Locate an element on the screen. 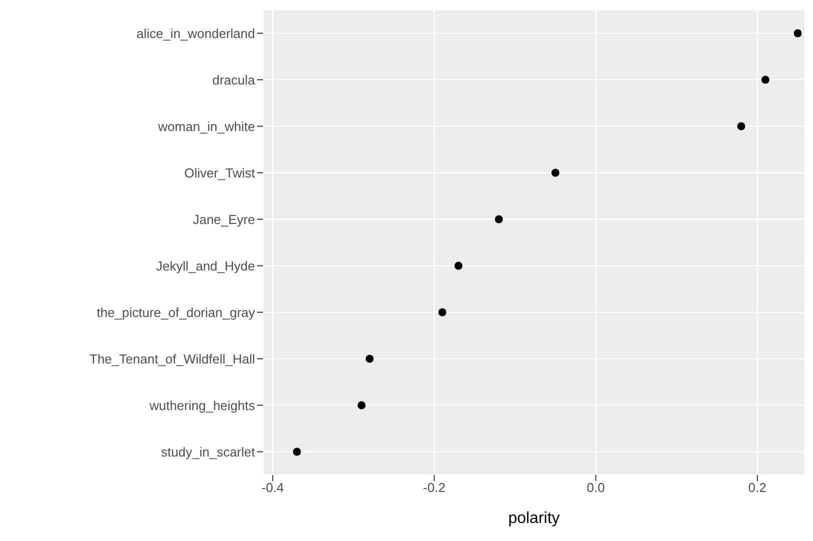  x-axis-title: polarity is located at coordinates (534, 518).